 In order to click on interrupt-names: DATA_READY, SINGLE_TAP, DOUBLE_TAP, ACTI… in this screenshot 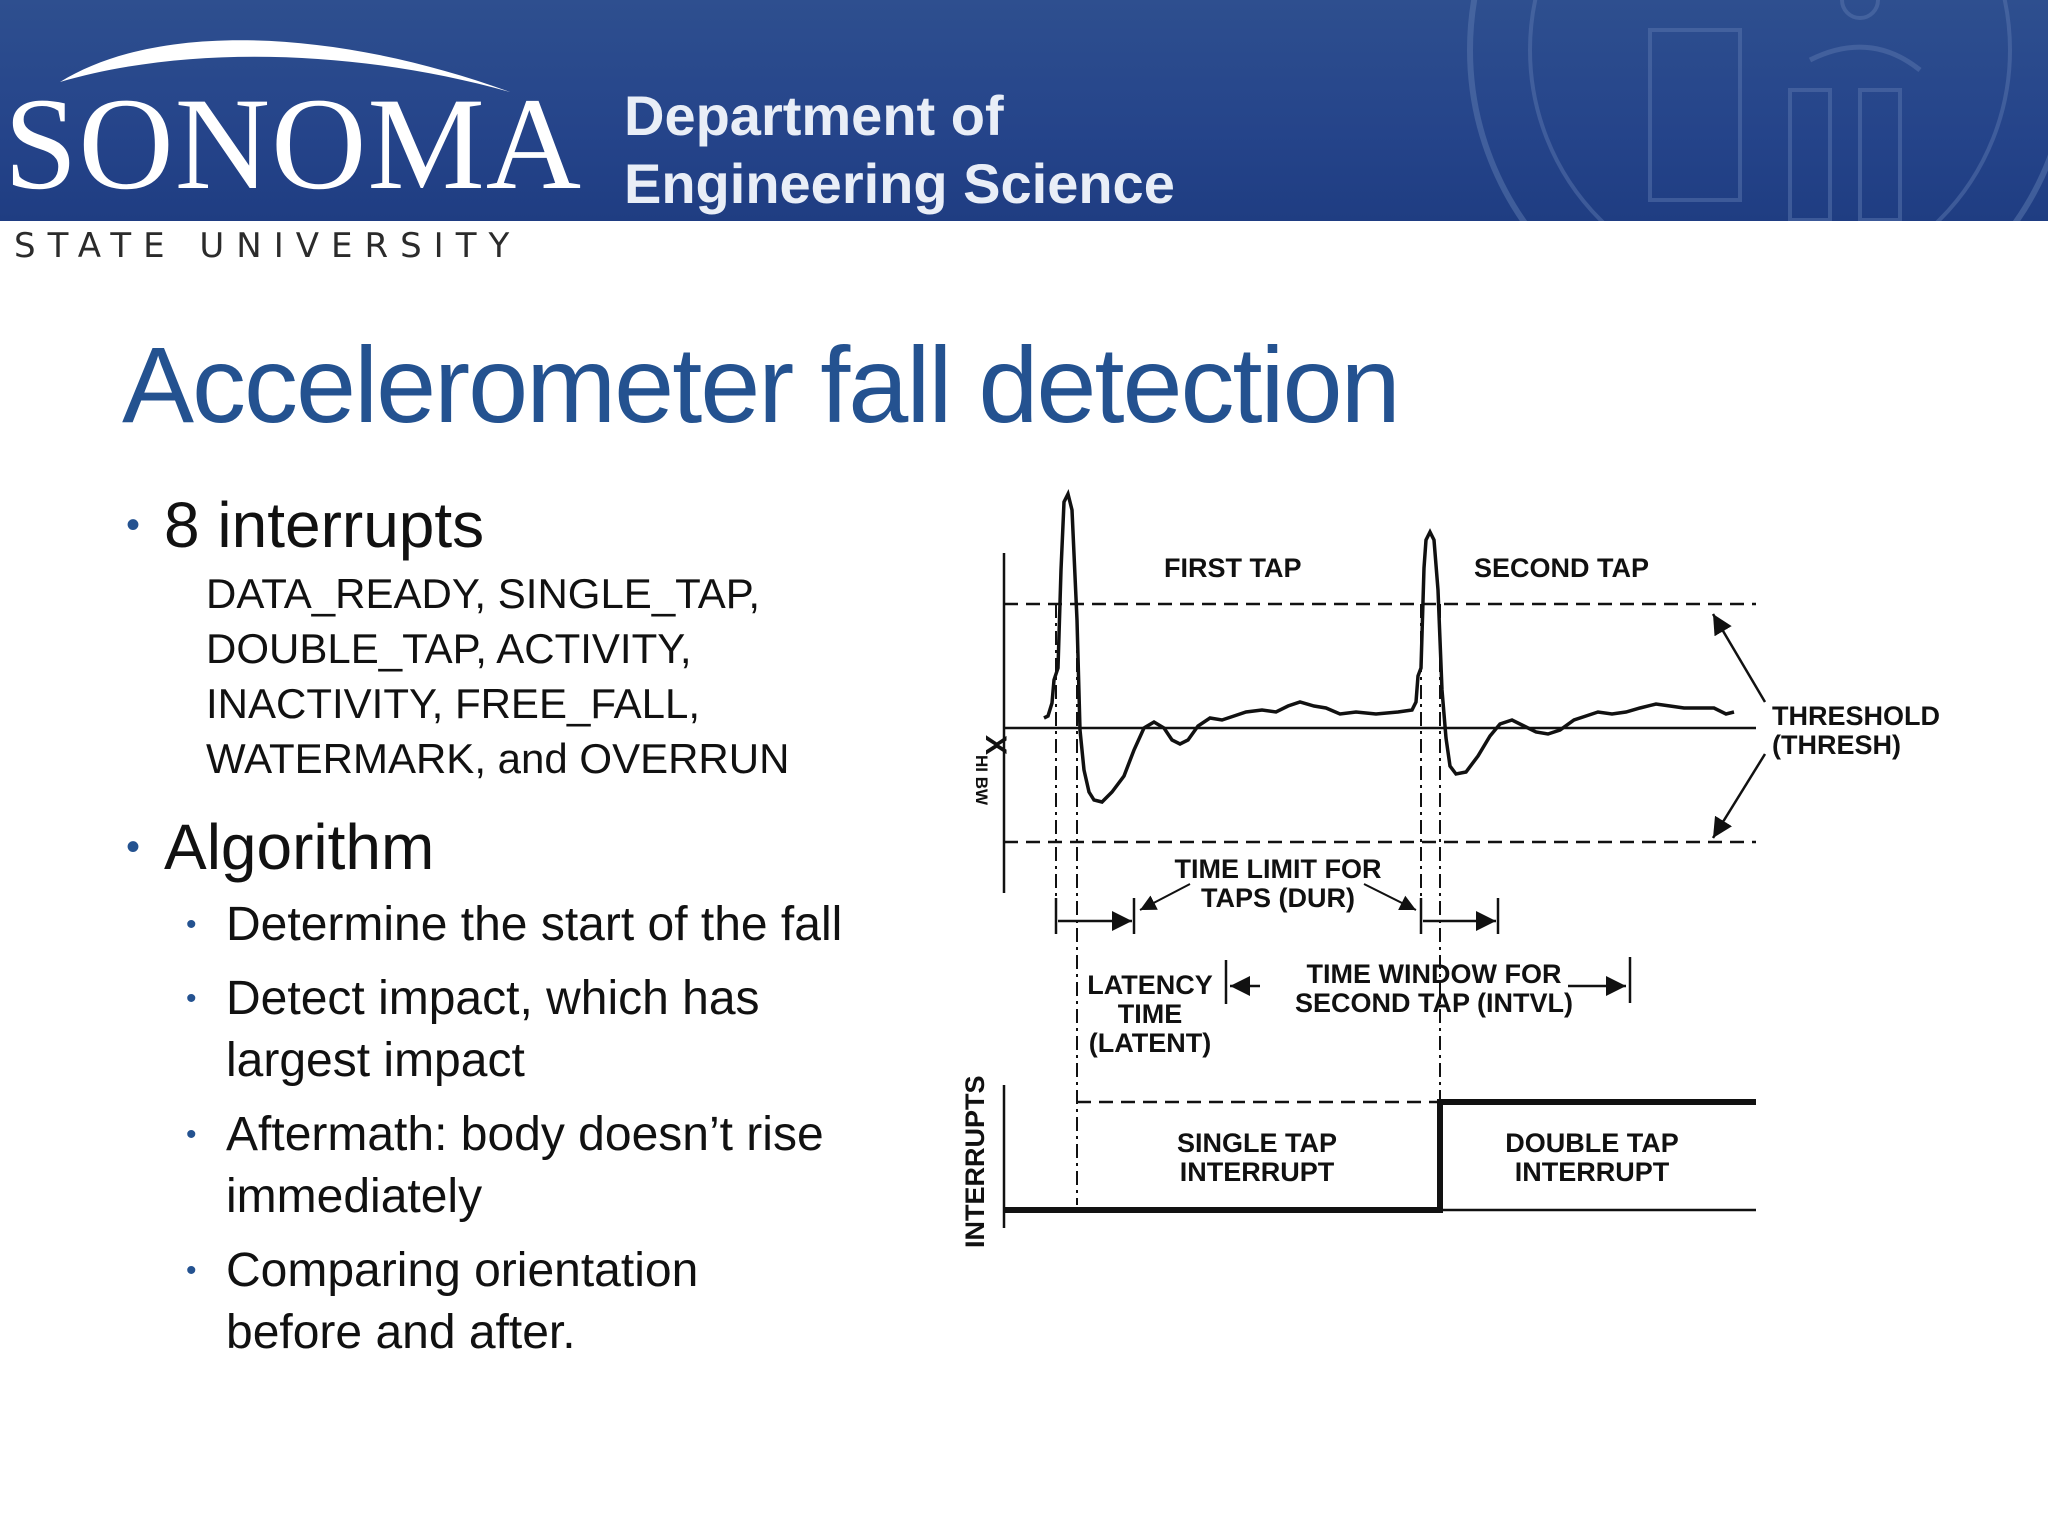, I will do `click(573, 676)`.